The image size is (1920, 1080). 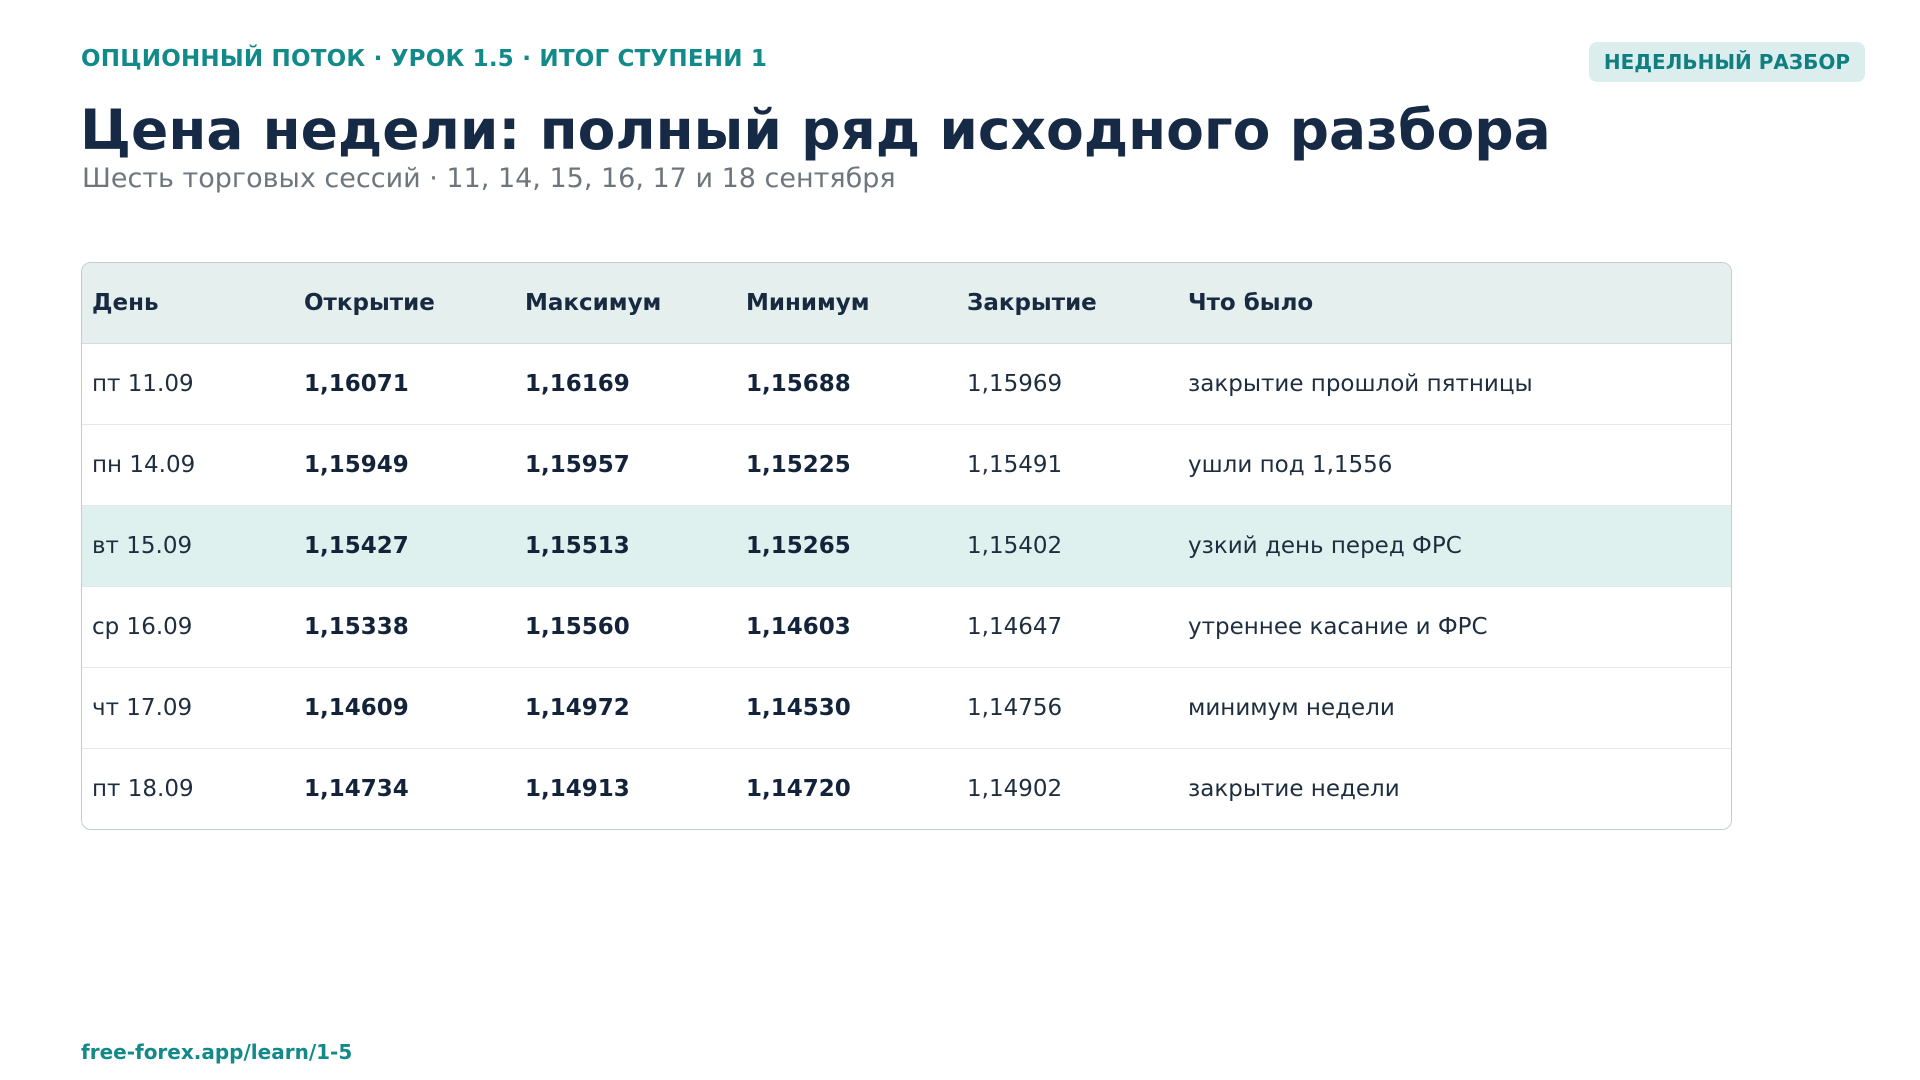 What do you see at coordinates (188, 464) in the screenshot?
I see `cell-day: пн 14.09` at bounding box center [188, 464].